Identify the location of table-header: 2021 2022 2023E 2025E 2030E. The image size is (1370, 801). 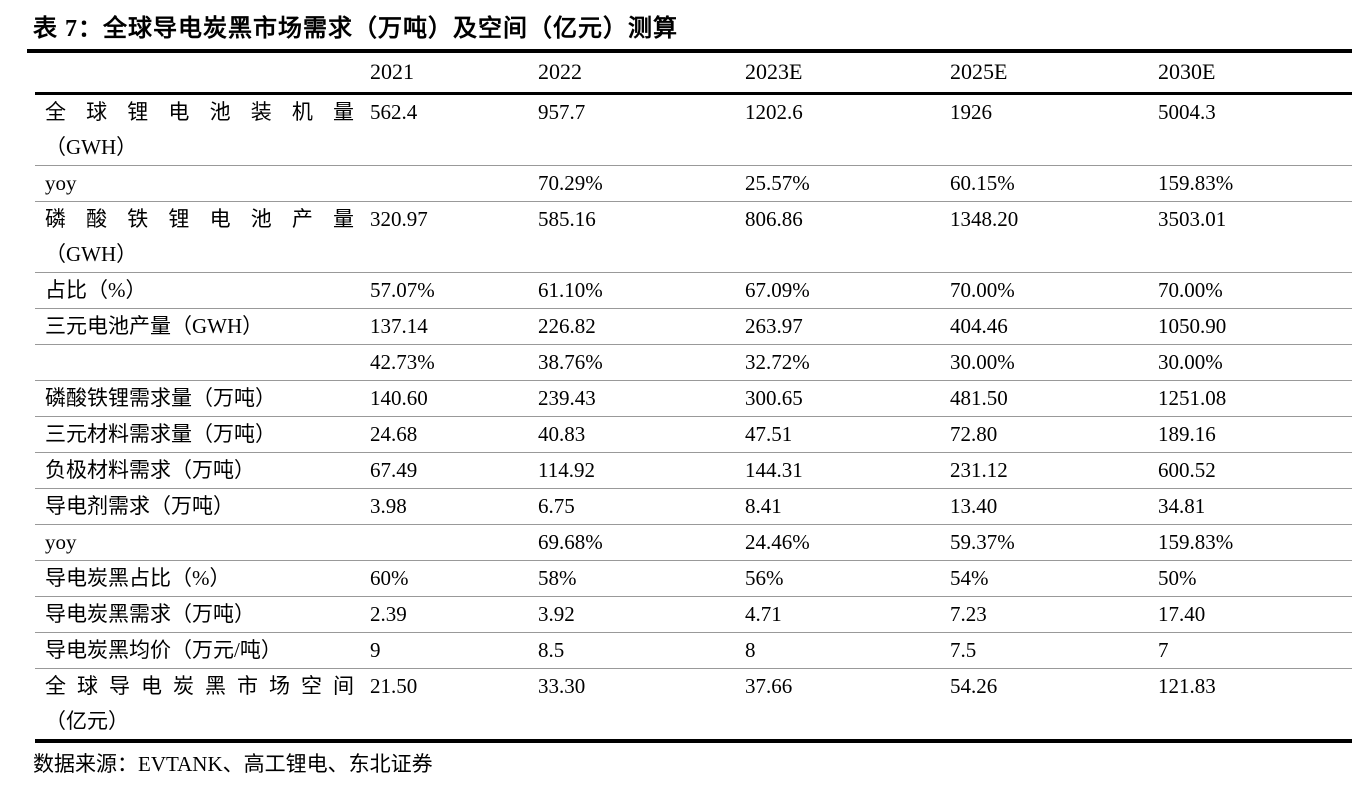
(693, 74).